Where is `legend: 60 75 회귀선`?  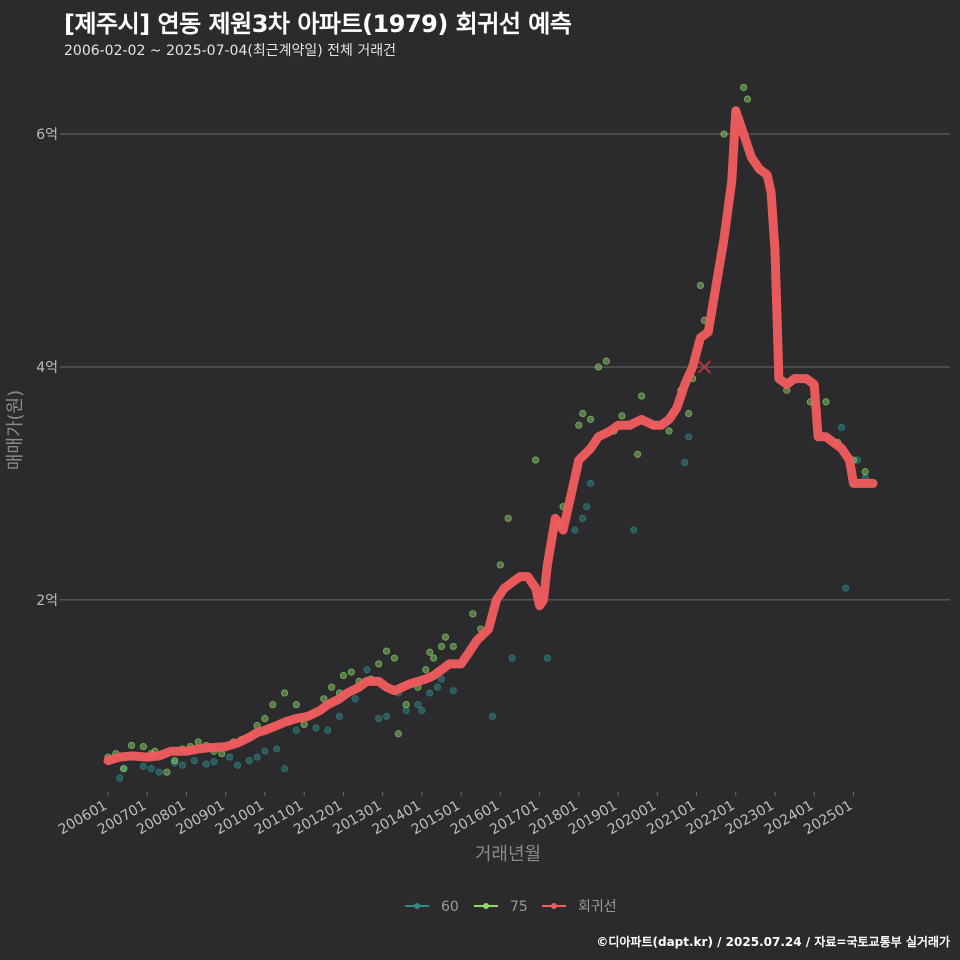
legend: 60 75 회귀선 is located at coordinates (511, 907).